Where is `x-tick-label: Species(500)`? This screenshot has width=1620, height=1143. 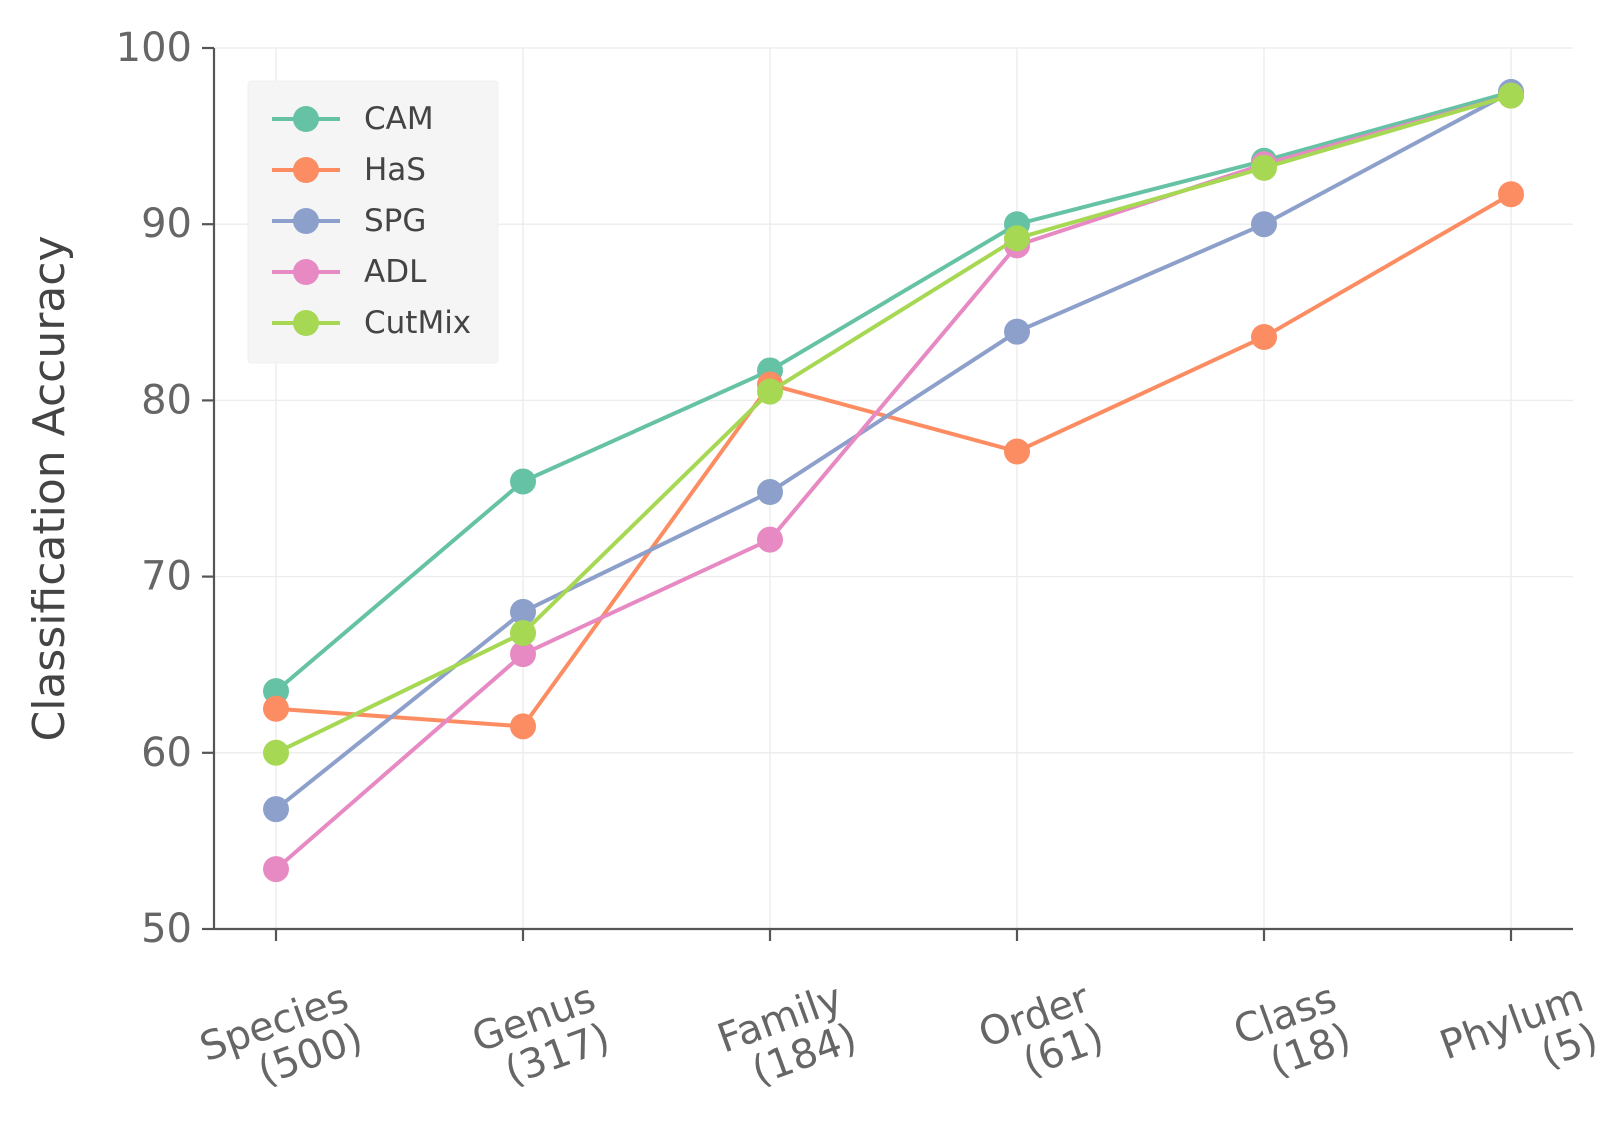
x-tick-label: Species(500) is located at coordinates (281, 1042).